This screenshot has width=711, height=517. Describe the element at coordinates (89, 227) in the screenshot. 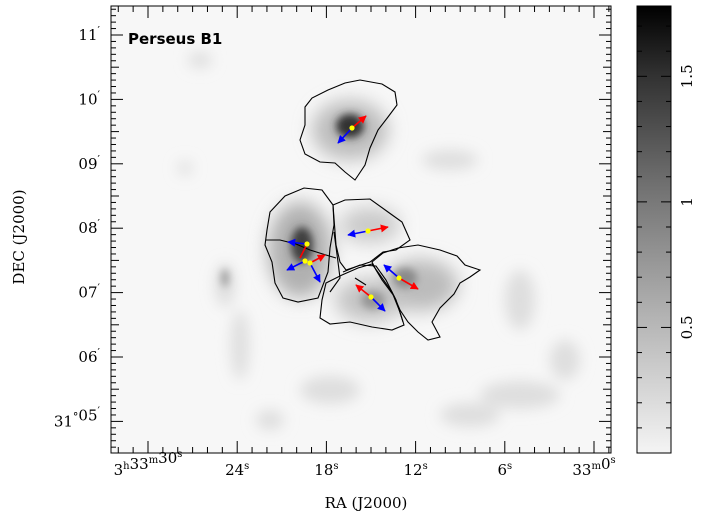

I see `dec-tick-label: 08′` at that location.